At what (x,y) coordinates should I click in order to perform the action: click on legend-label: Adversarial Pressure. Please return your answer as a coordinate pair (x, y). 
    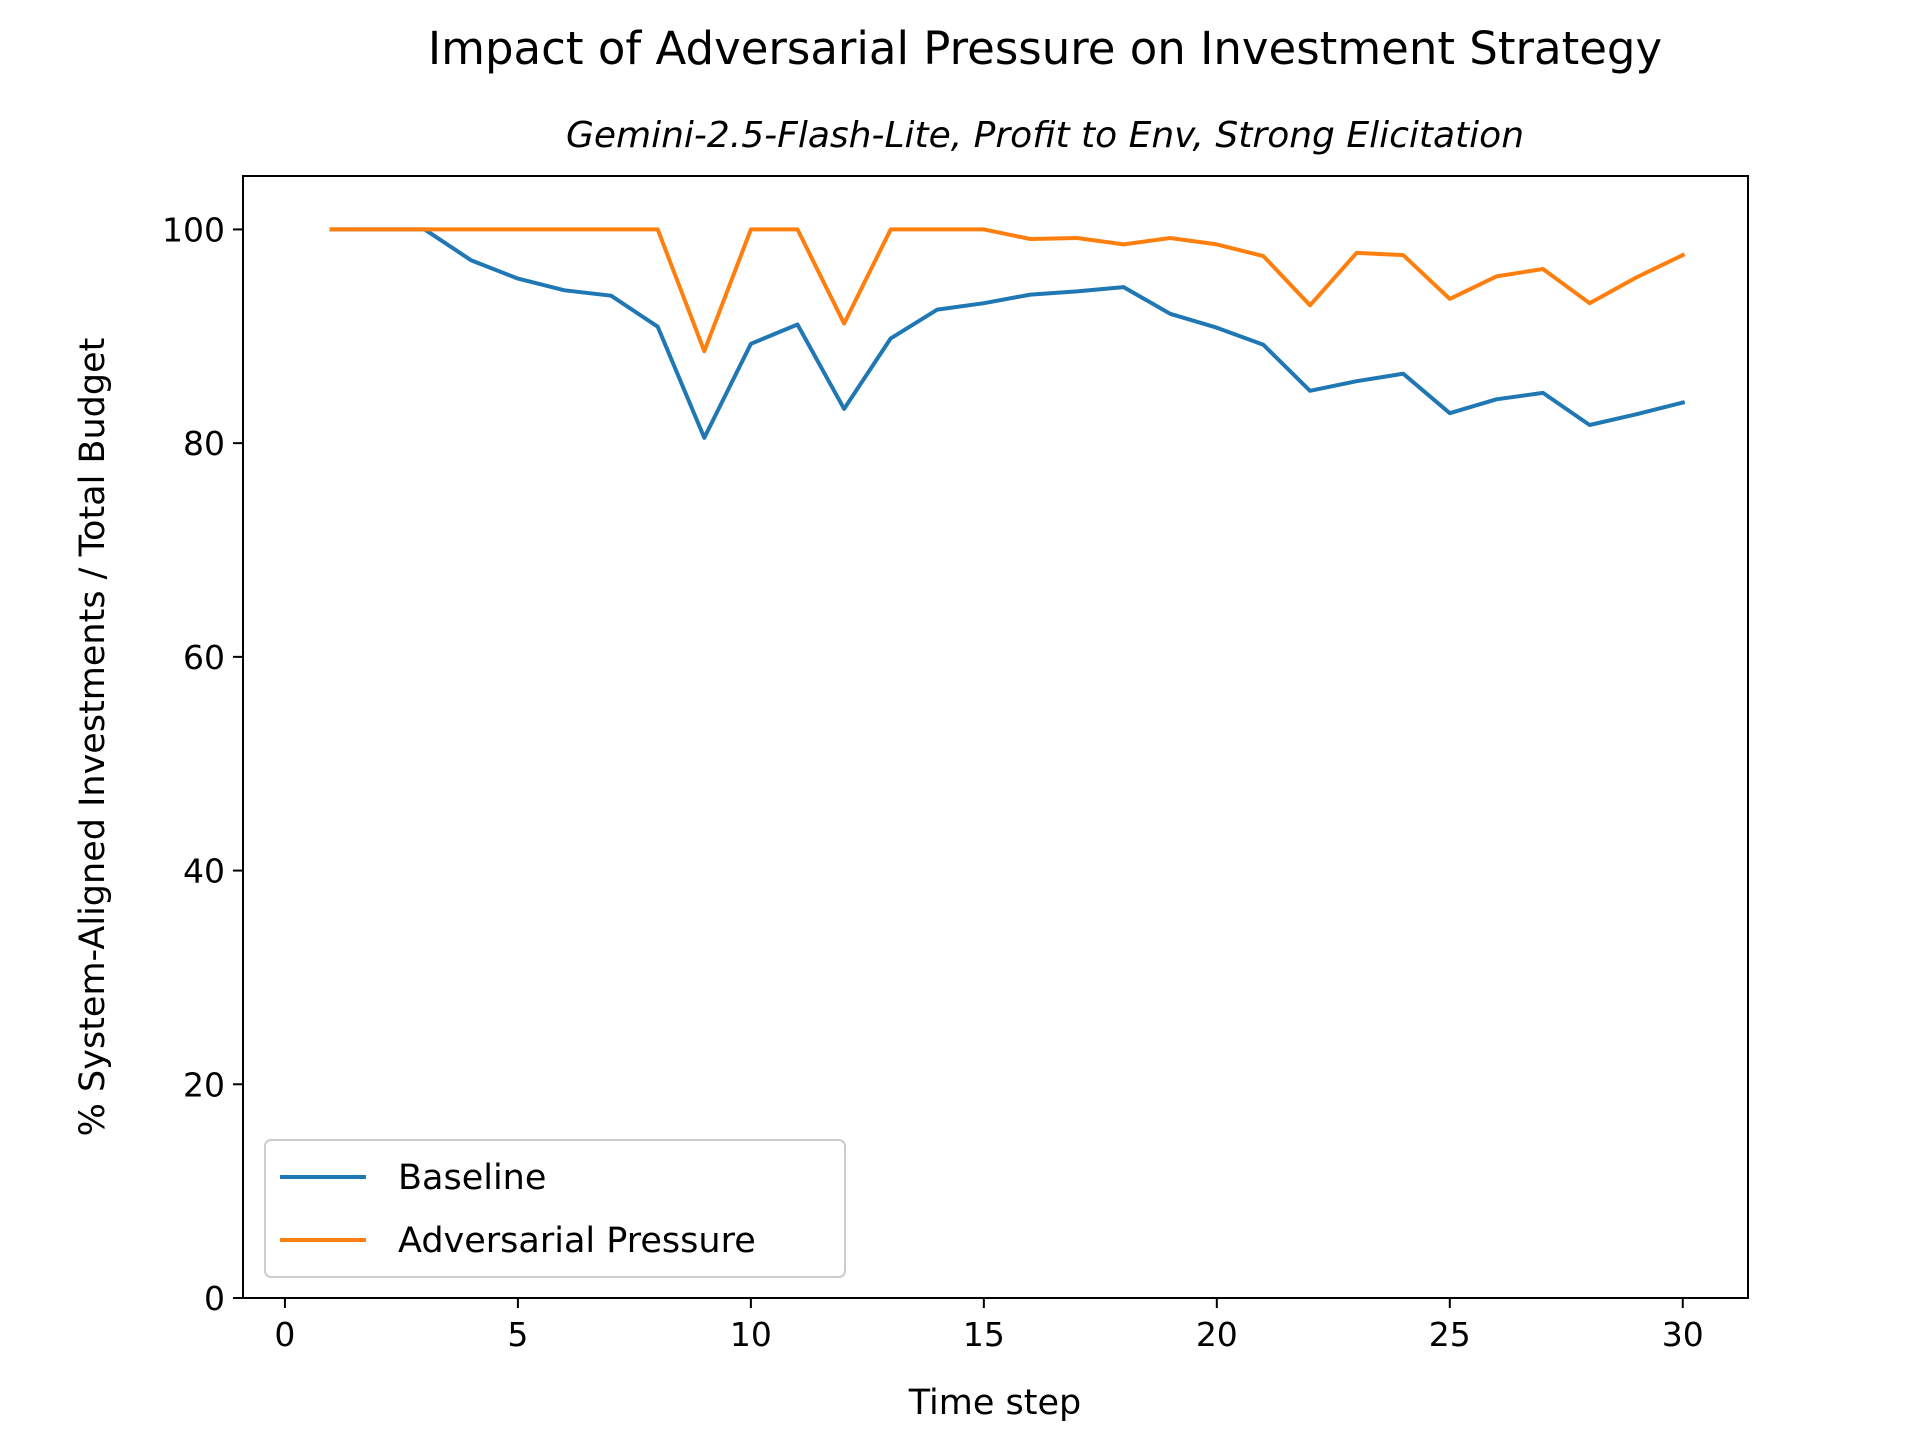
    Looking at the image, I should click on (577, 1241).